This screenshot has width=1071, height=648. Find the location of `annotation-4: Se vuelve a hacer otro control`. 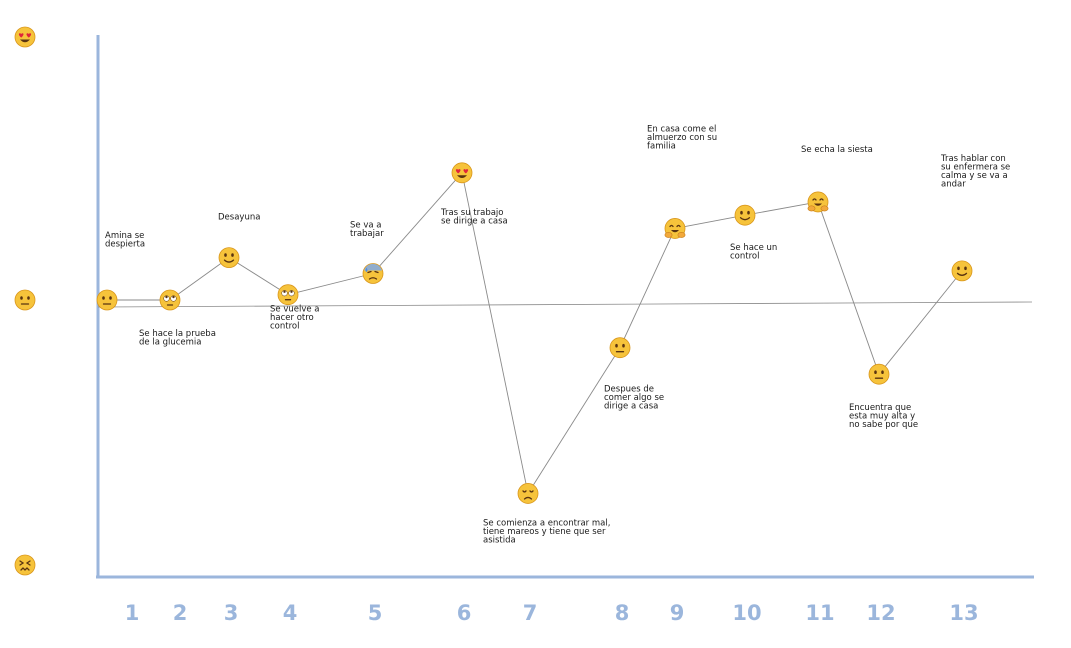

annotation-4: Se vuelve a hacer otro control is located at coordinates (295, 318).